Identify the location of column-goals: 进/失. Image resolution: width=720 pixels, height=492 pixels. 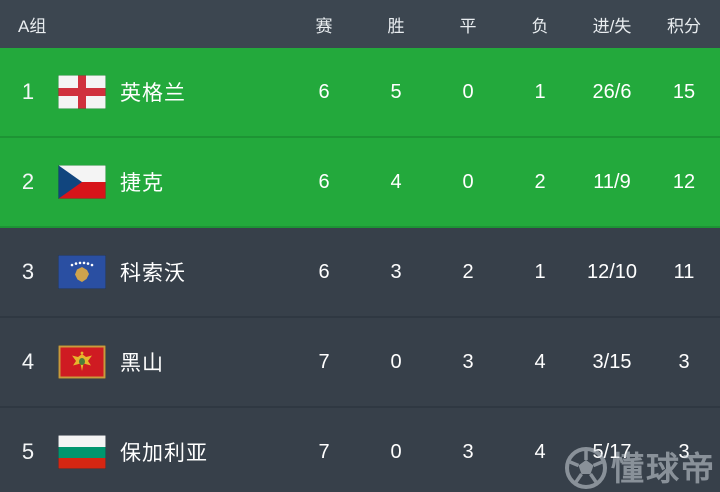
(612, 26).